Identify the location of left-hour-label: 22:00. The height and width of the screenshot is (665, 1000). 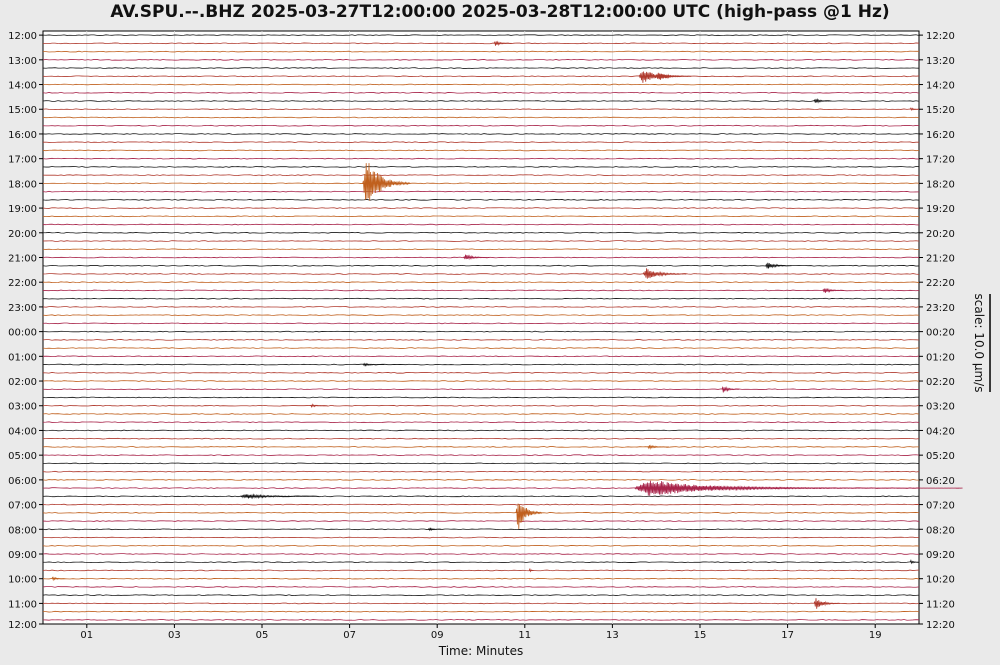
(22, 283).